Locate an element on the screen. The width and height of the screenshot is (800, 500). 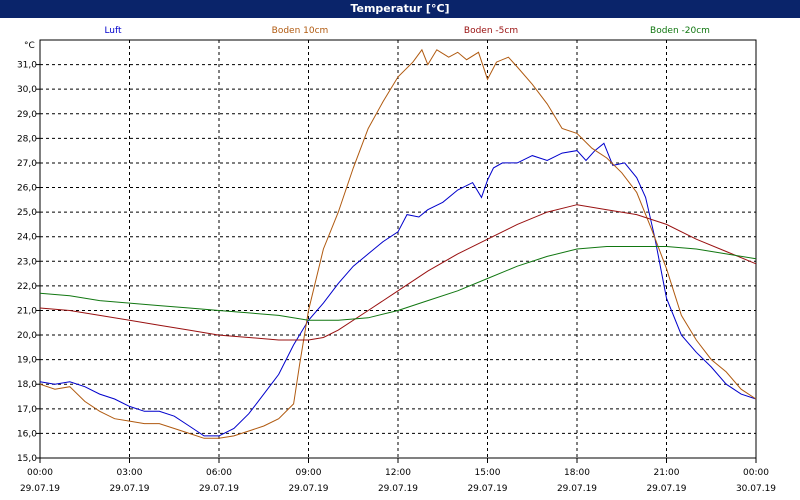
legend-entry-4: Boden -20cm is located at coordinates (680, 31).